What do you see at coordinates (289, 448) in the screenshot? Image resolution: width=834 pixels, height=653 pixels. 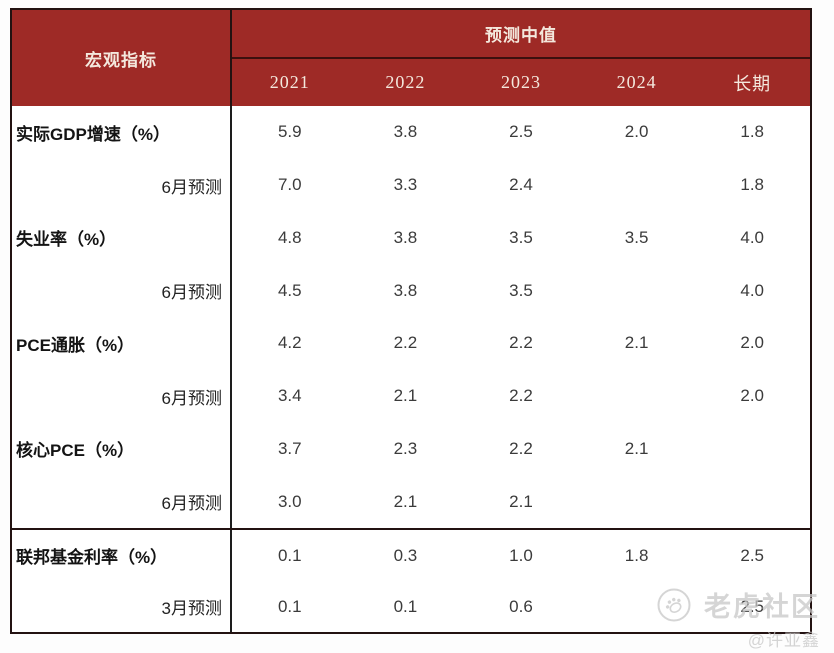 I see `cell-value: 3.7` at bounding box center [289, 448].